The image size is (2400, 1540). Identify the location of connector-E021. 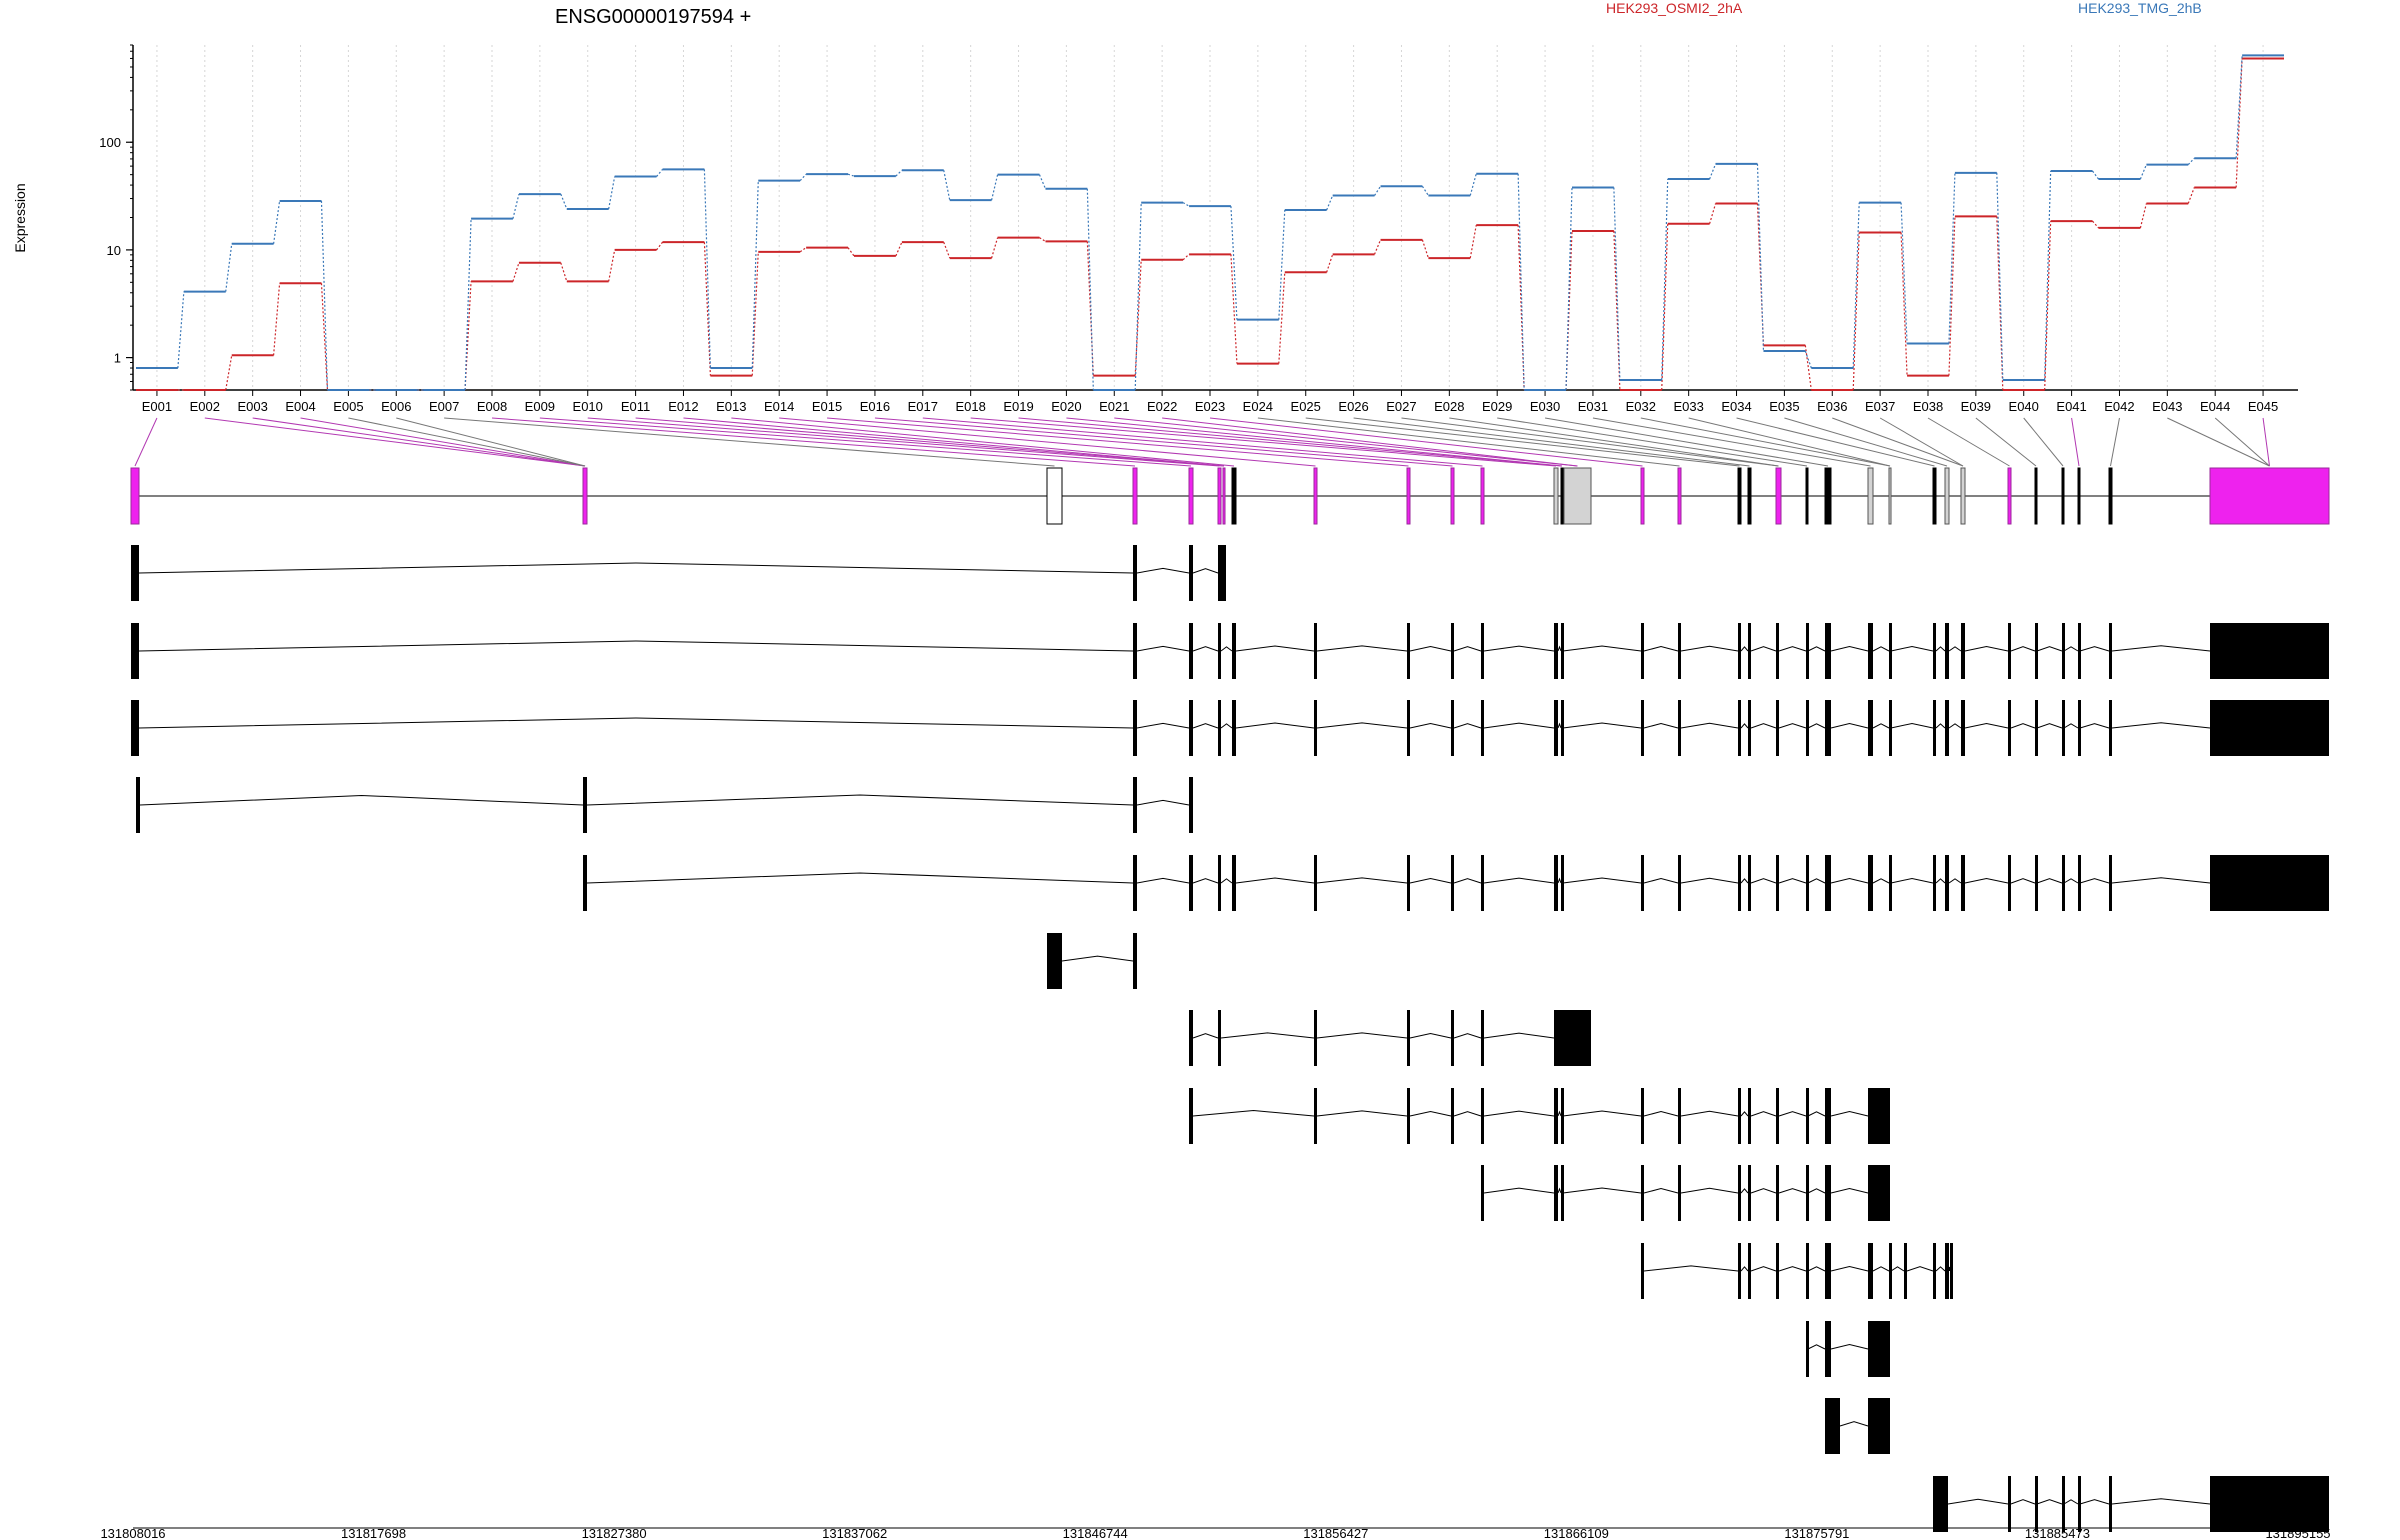
(1346, 442).